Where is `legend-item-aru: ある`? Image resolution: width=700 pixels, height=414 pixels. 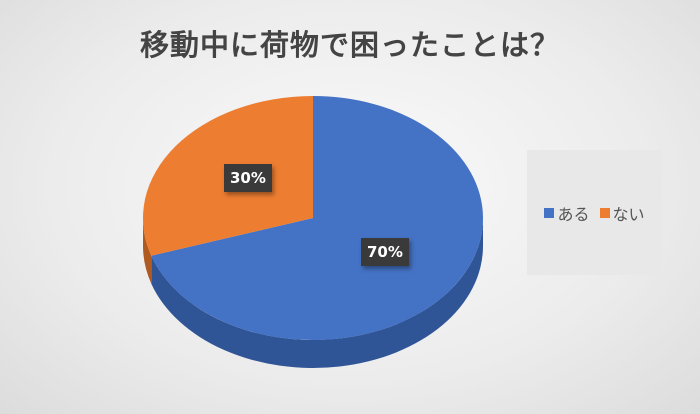 legend-item-aru: ある is located at coordinates (567, 213).